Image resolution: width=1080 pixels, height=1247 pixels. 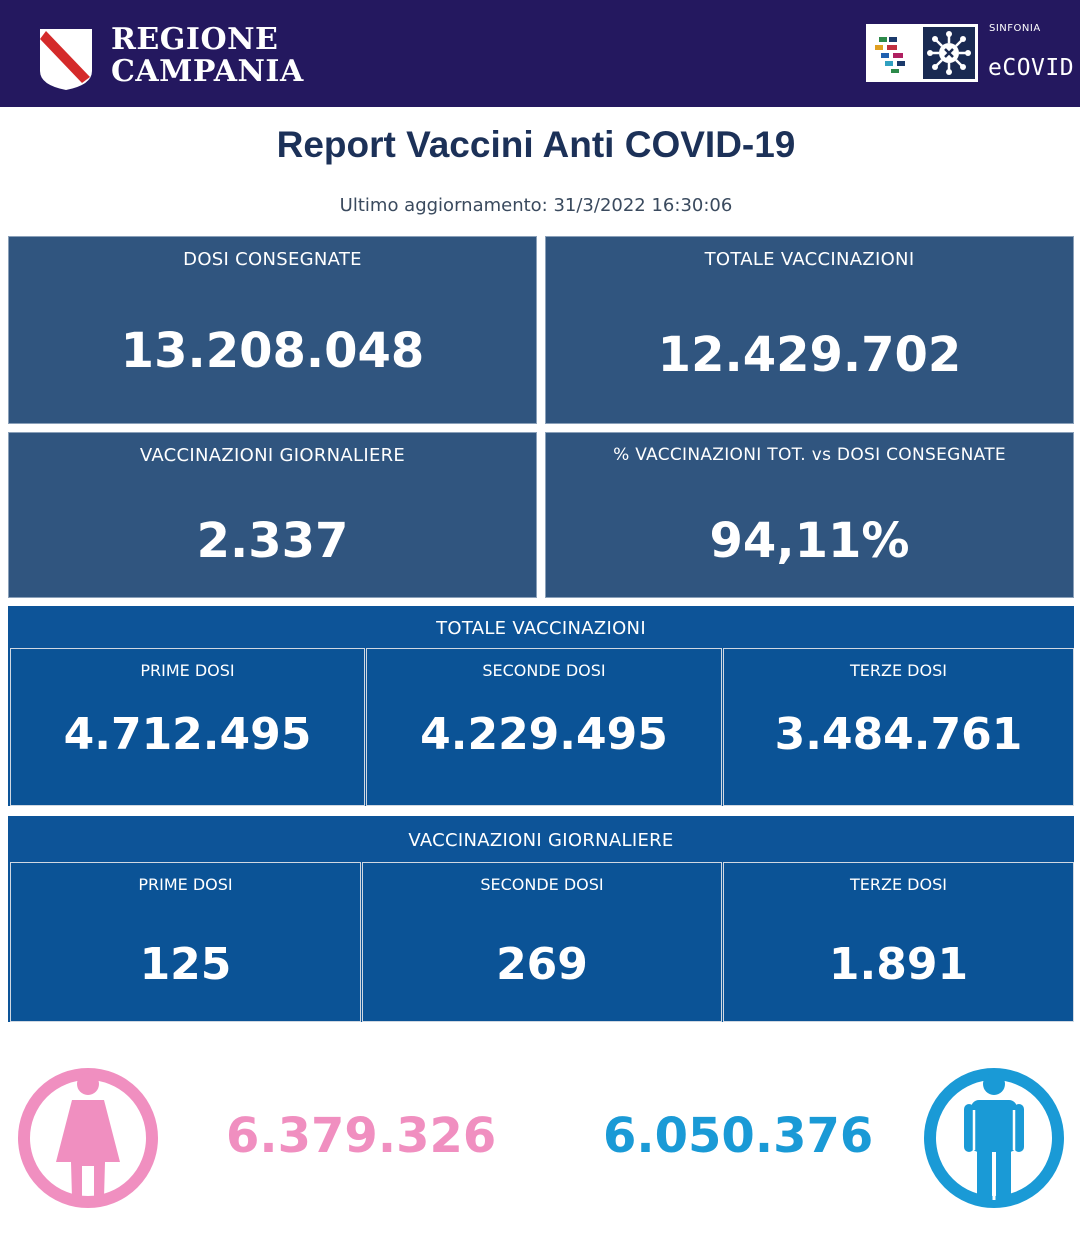 I want to click on female-icon, so click(x=88, y=1138).